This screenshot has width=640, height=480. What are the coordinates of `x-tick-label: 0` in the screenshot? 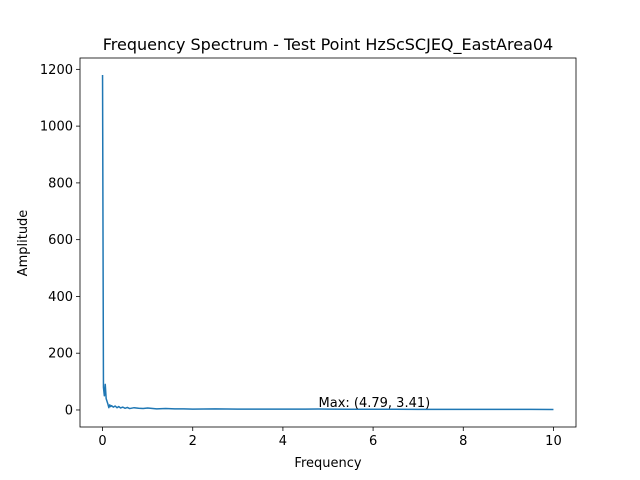 It's located at (102, 441).